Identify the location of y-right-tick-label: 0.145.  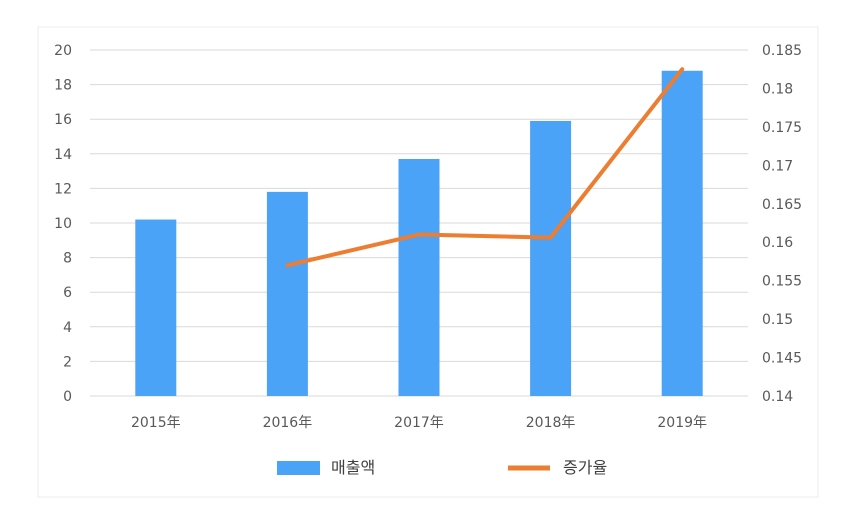
(782, 359).